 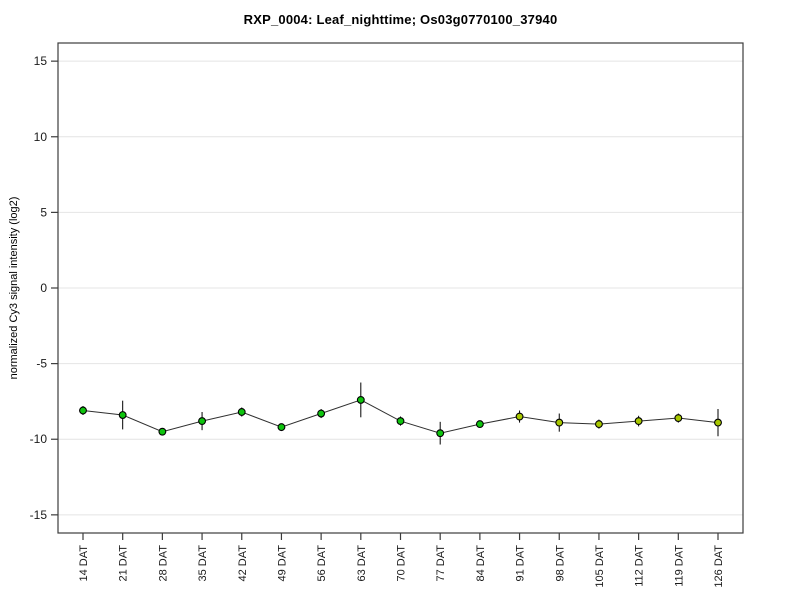 What do you see at coordinates (39, 515) in the screenshot?
I see `y-tick-label: -15` at bounding box center [39, 515].